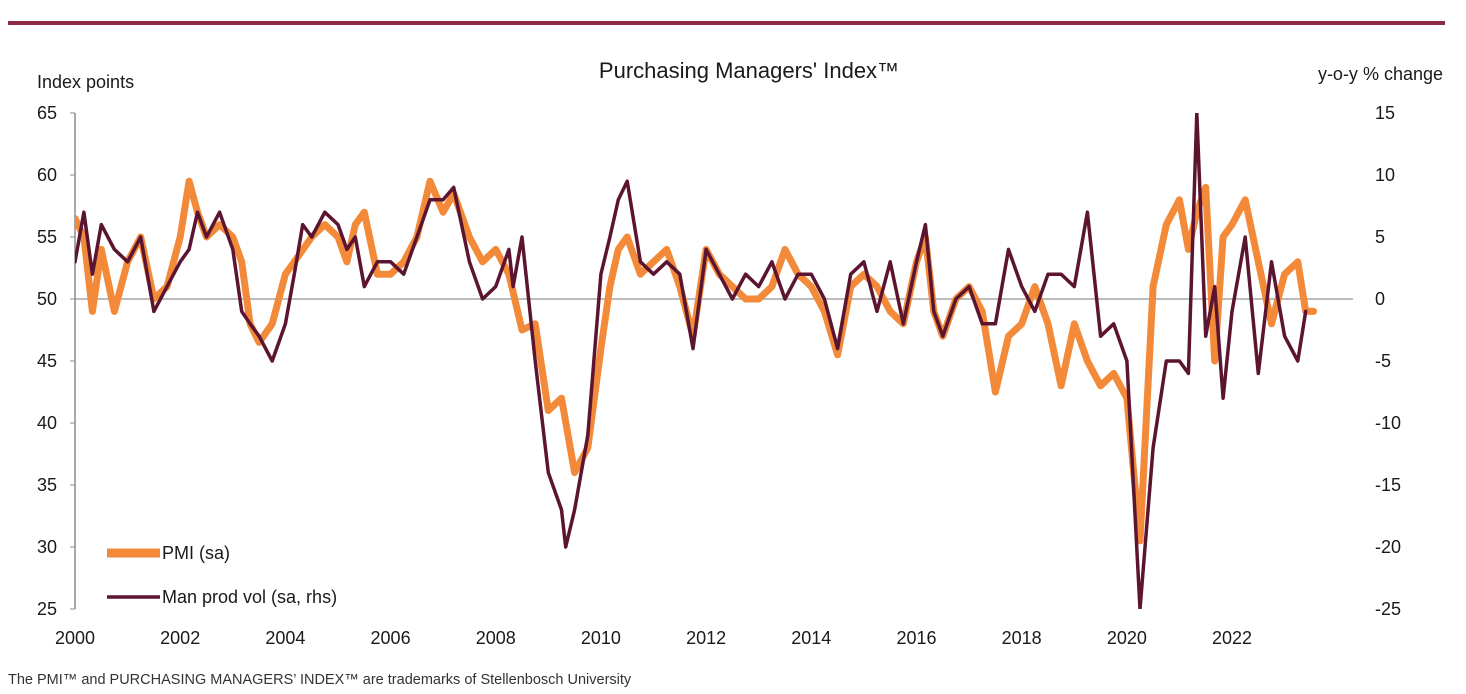  I want to click on chart-title: Purchasing Managers' Index™, so click(749, 70).